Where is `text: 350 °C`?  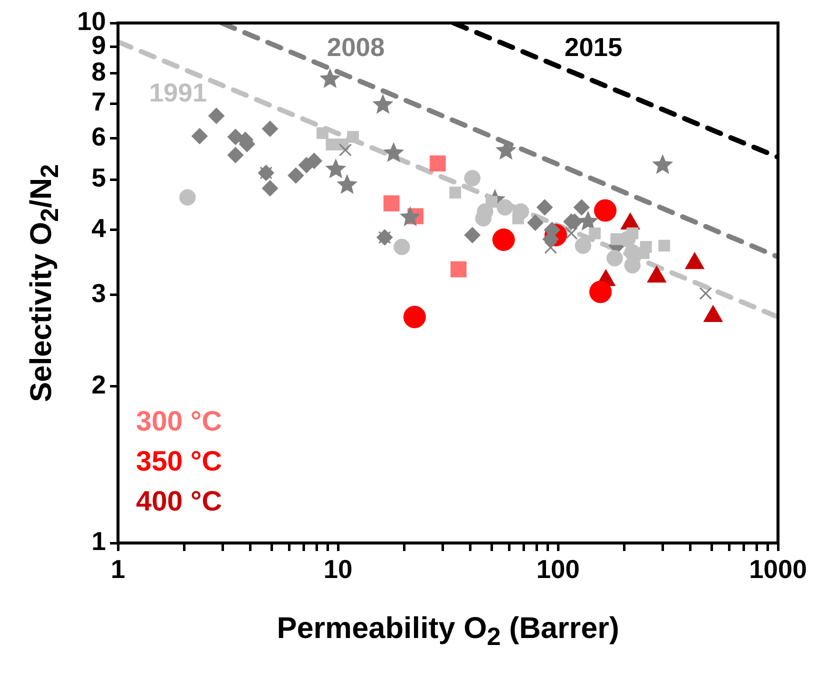
text: 350 °C is located at coordinates (179, 461).